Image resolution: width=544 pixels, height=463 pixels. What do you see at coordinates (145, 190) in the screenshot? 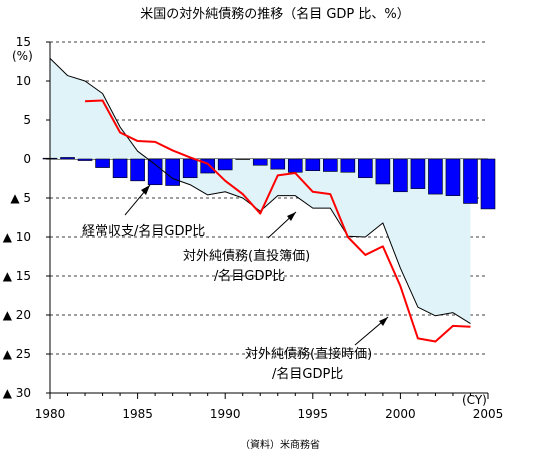
I see `annotation-current-account-arrowhead` at bounding box center [145, 190].